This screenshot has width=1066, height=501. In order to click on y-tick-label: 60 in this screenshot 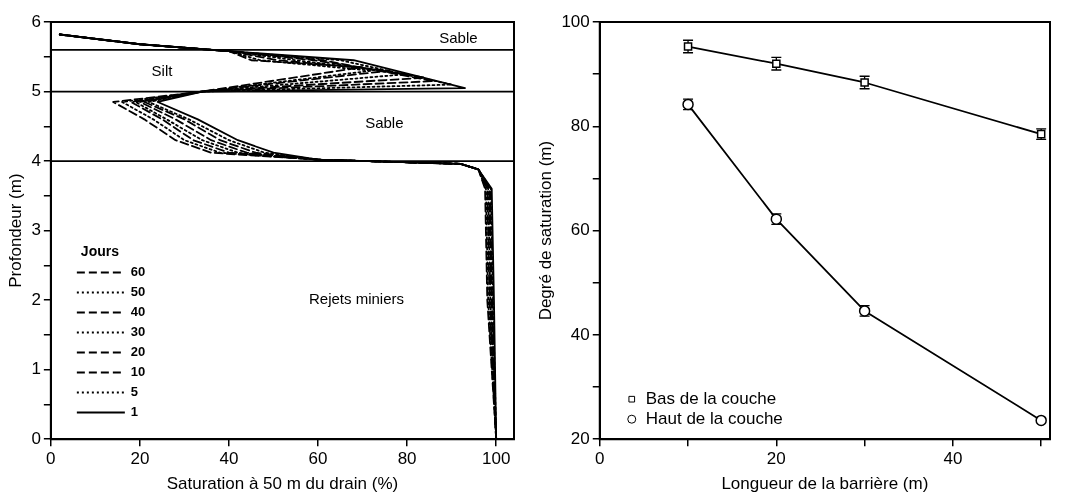, I will do `click(580, 230)`.